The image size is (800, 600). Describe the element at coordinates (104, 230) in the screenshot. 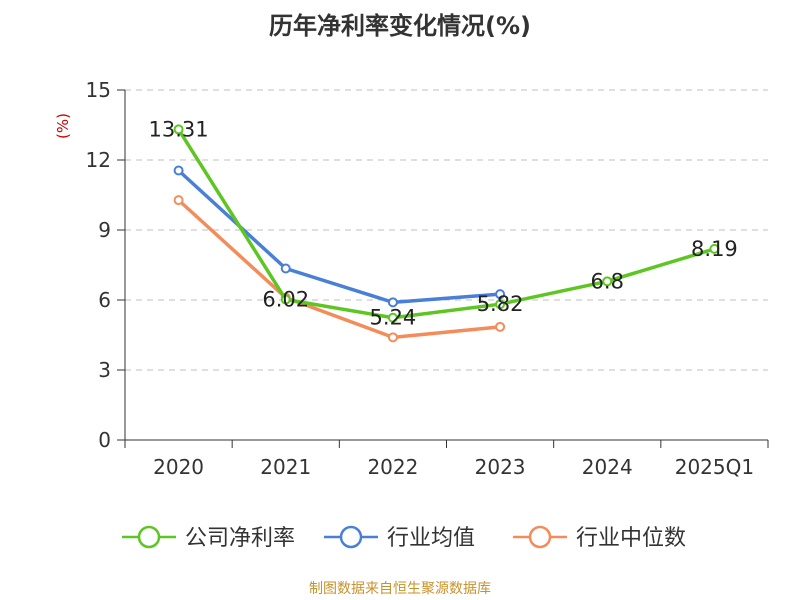

I see `y-tick-label: 9` at that location.